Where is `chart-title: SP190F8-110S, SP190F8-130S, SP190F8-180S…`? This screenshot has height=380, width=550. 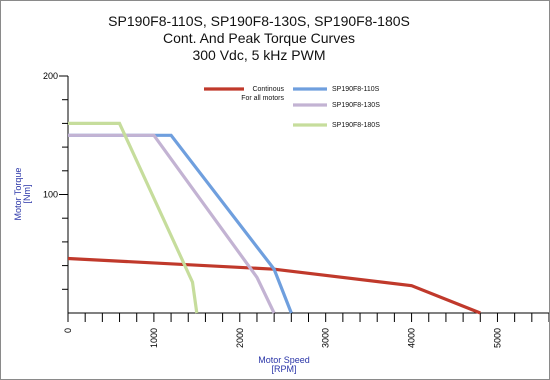 chart-title: SP190F8-110S, SP190F8-130S, SP190F8-180S… is located at coordinates (259, 38).